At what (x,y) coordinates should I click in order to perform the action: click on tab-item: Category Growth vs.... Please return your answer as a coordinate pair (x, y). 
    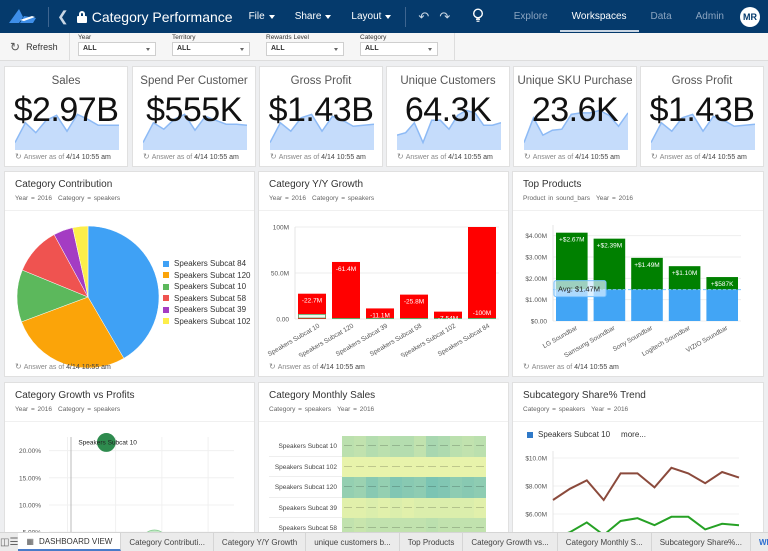
    Looking at the image, I should click on (510, 542).